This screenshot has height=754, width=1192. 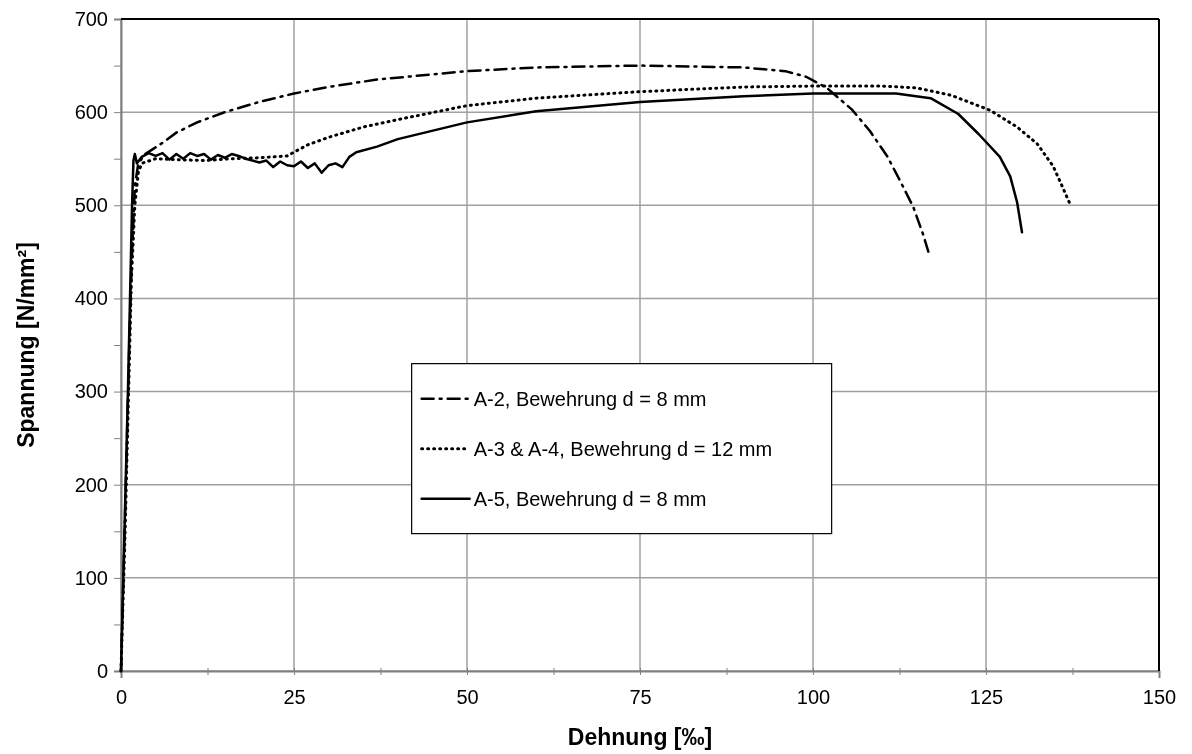 I want to click on y-tick-label: 500, so click(x=91, y=205).